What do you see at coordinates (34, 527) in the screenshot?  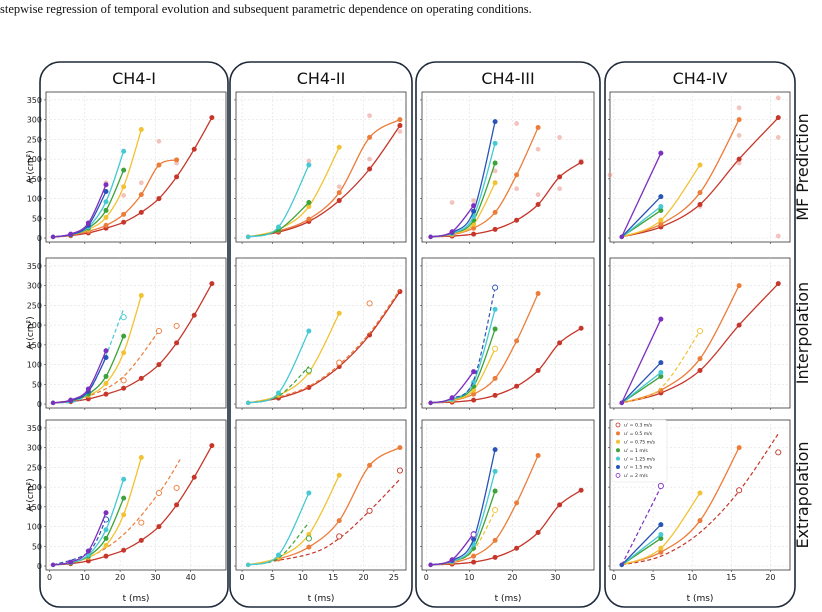 I see `y-tick-label: 100` at bounding box center [34, 527].